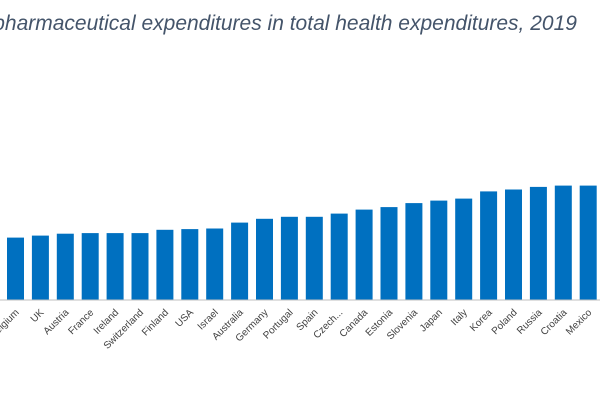 This screenshot has width=600, height=400. Describe the element at coordinates (38, 316) in the screenshot. I see `tick-label: UK` at that location.